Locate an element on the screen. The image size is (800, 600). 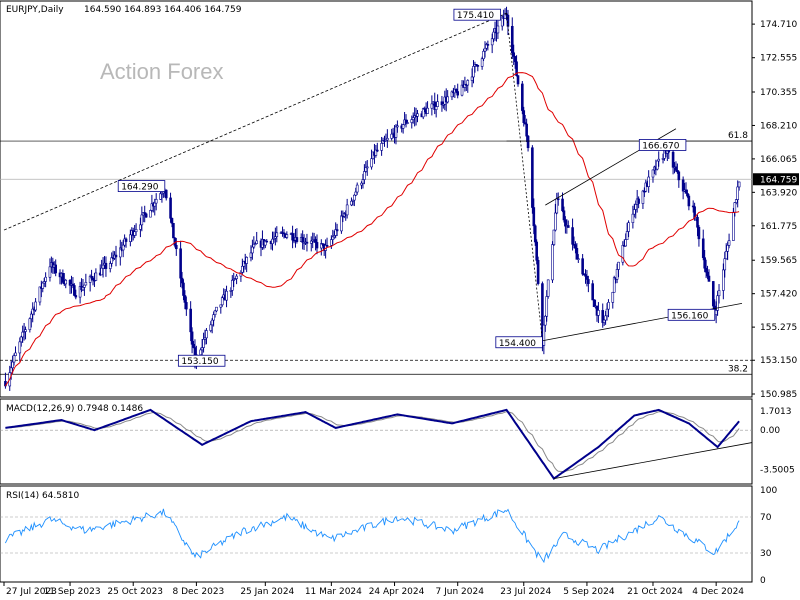
price-axis-label: 172.555 is located at coordinates (778, 59).